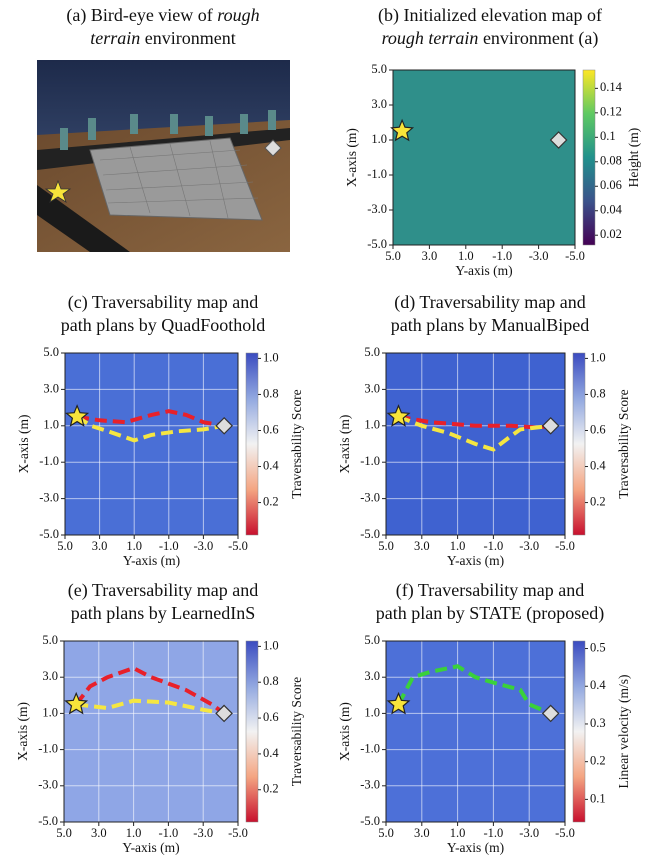  What do you see at coordinates (611, 112) in the screenshot?
I see `colorbar-tick-label: 0.12` at bounding box center [611, 112].